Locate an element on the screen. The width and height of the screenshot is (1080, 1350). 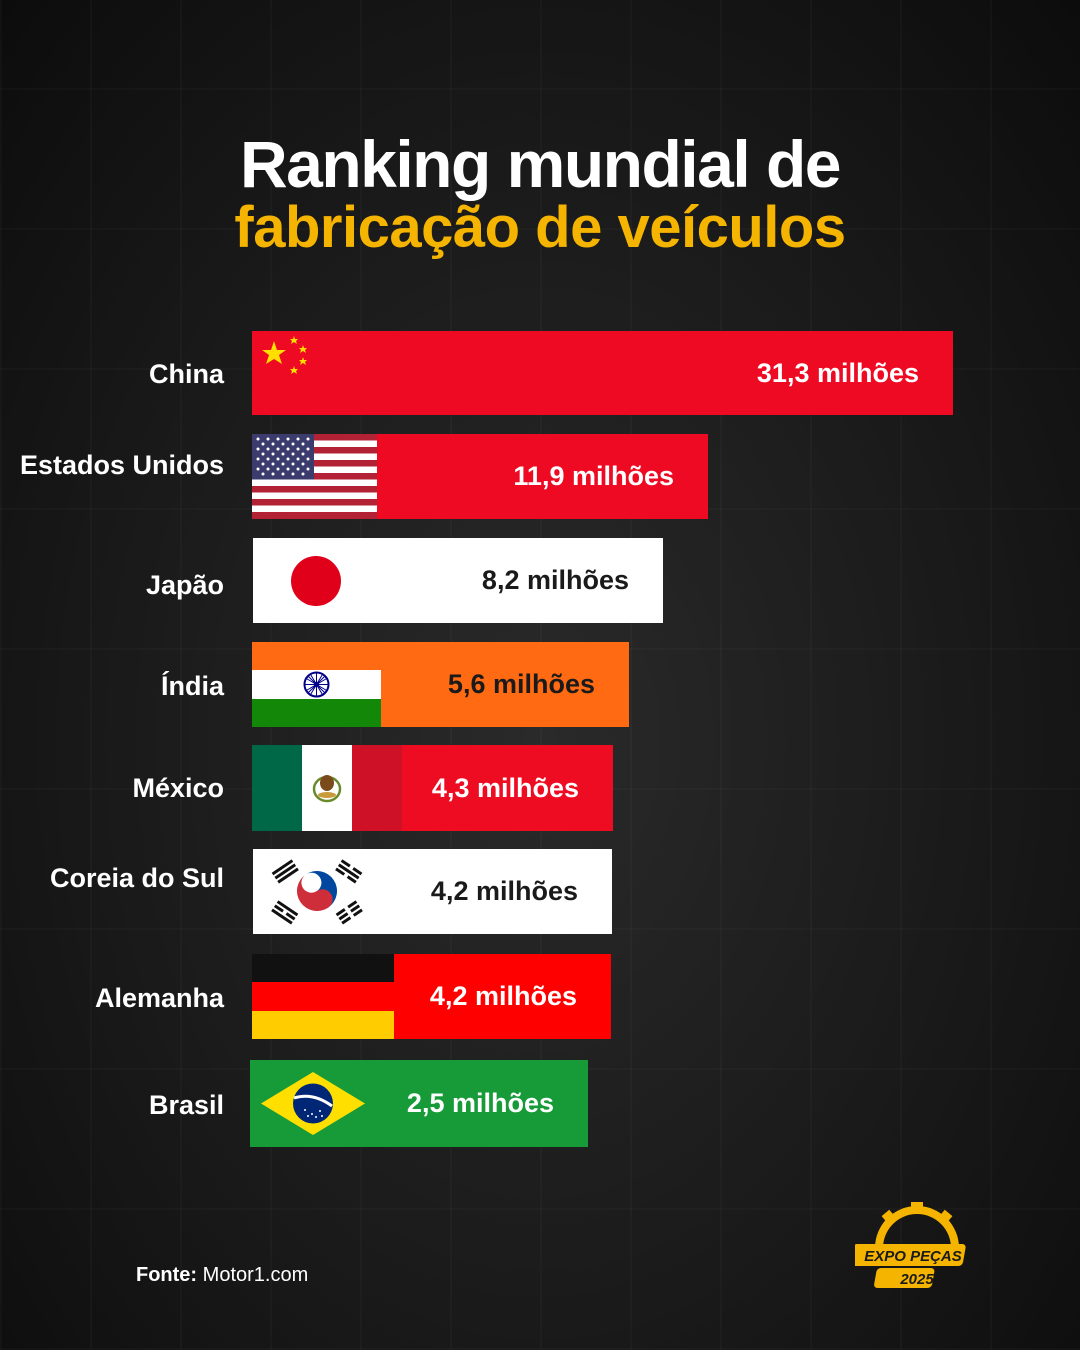
brazil-flag-icon is located at coordinates (313, 1103).